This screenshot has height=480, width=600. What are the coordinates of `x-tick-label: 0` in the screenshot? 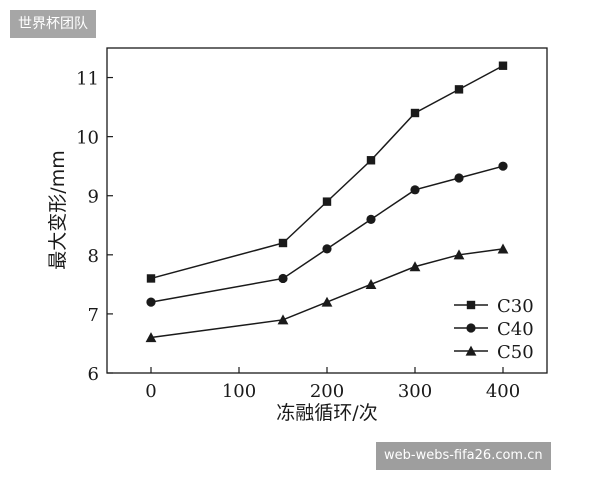 It's located at (150, 391).